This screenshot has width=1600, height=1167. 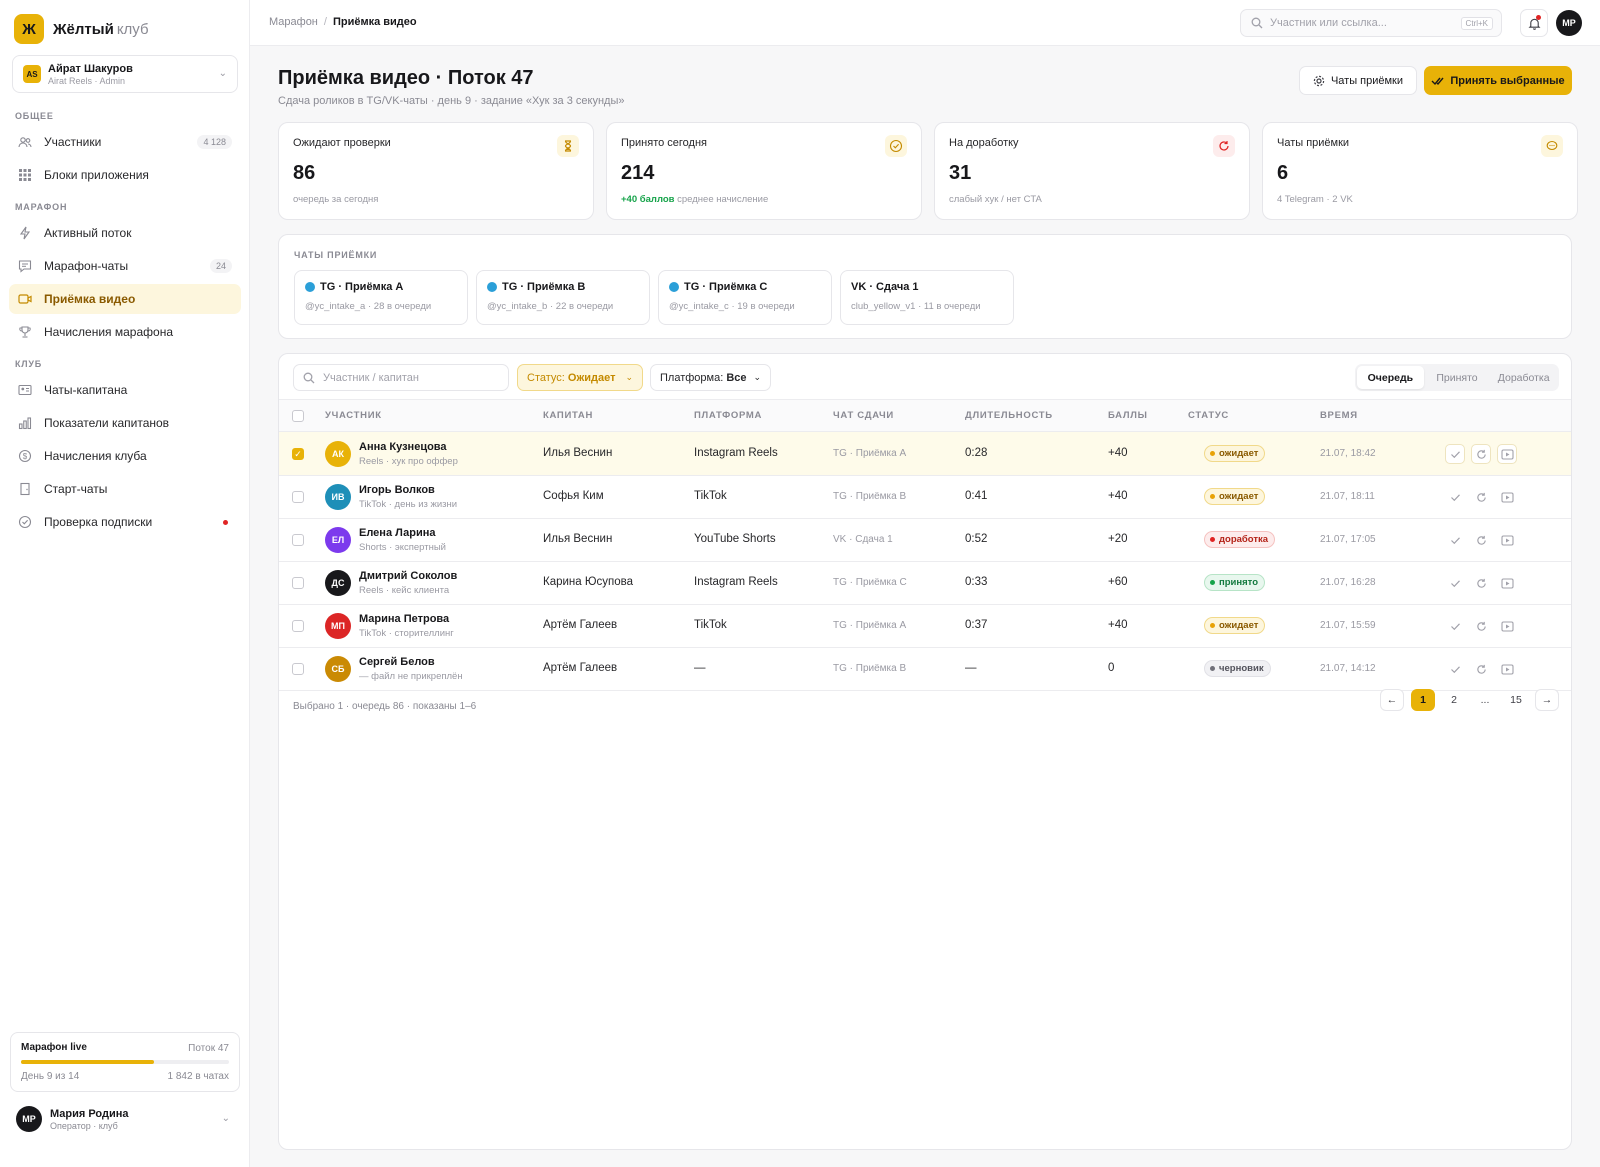 I want to click on kpi-note-text: среднее начисление, so click(x=723, y=199).